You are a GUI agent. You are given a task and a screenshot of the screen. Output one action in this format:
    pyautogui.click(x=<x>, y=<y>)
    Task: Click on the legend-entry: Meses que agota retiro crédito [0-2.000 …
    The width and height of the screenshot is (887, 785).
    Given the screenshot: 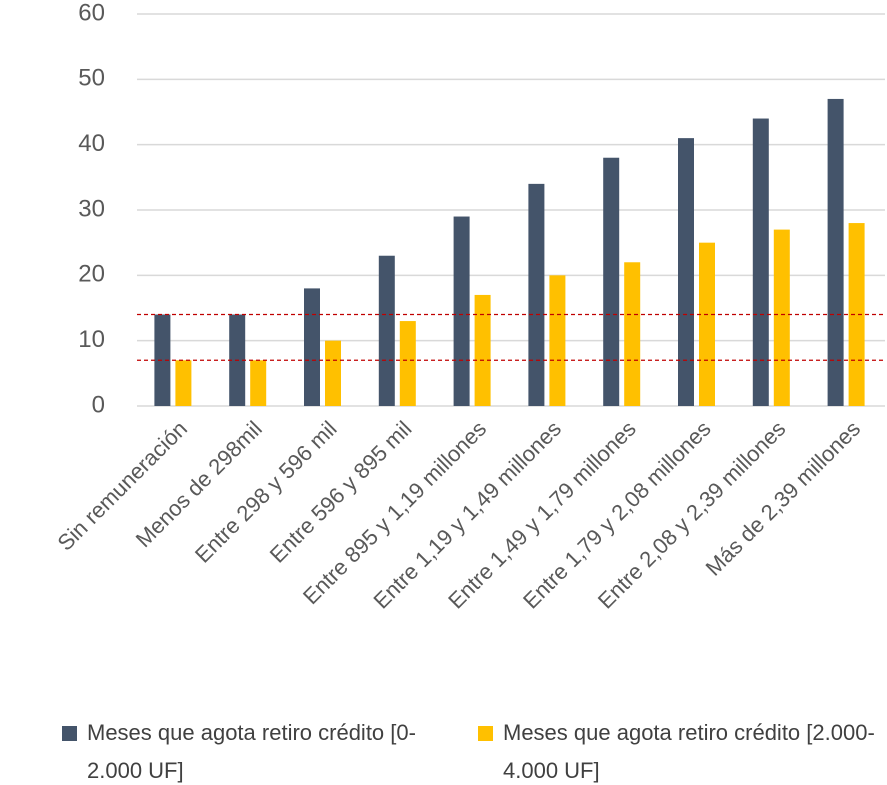 What is the action you would take?
    pyautogui.click(x=262, y=749)
    